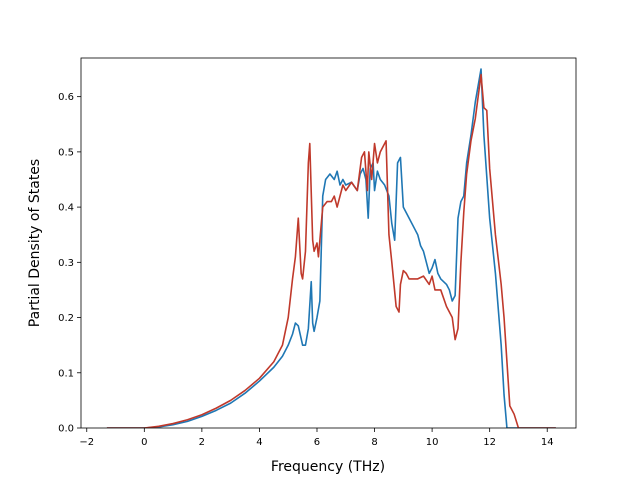 Image resolution: width=640 pixels, height=480 pixels. What do you see at coordinates (144, 442) in the screenshot?
I see `x-tick-label: 0` at bounding box center [144, 442].